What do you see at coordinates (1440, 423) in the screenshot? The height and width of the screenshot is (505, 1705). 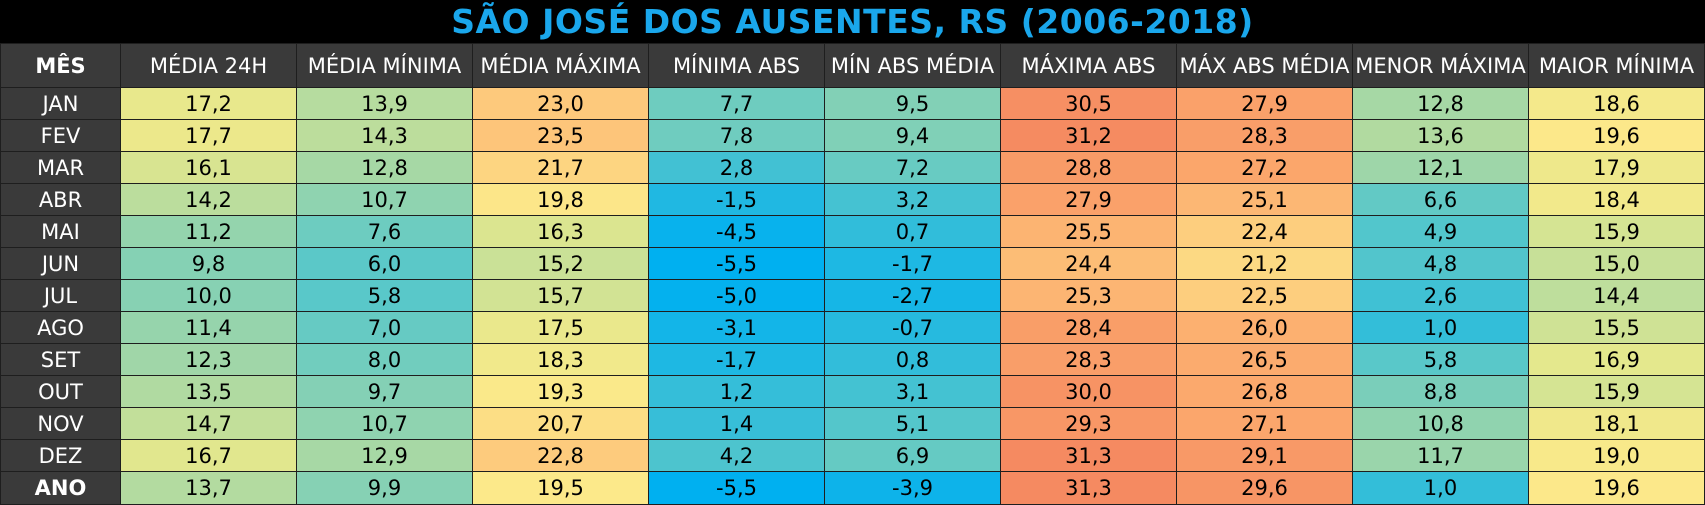 I see `value-cell: 10,8` at bounding box center [1440, 423].